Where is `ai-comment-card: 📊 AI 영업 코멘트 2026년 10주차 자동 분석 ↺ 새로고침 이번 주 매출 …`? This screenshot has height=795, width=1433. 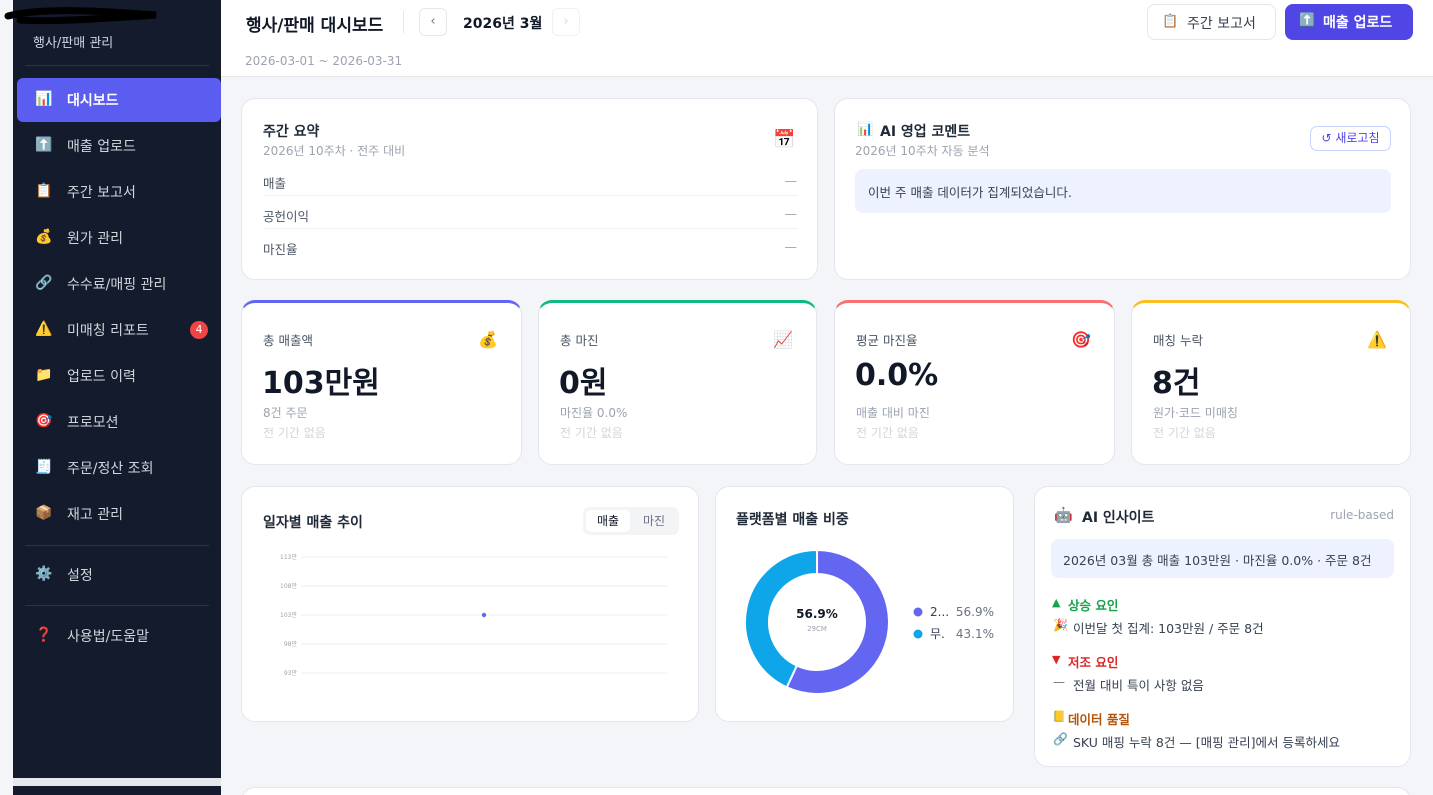 ai-comment-card: 📊 AI 영업 코멘트 2026년 10주차 자동 분석 ↺ 새로고침 이번 주 매출 … is located at coordinates (1122, 189).